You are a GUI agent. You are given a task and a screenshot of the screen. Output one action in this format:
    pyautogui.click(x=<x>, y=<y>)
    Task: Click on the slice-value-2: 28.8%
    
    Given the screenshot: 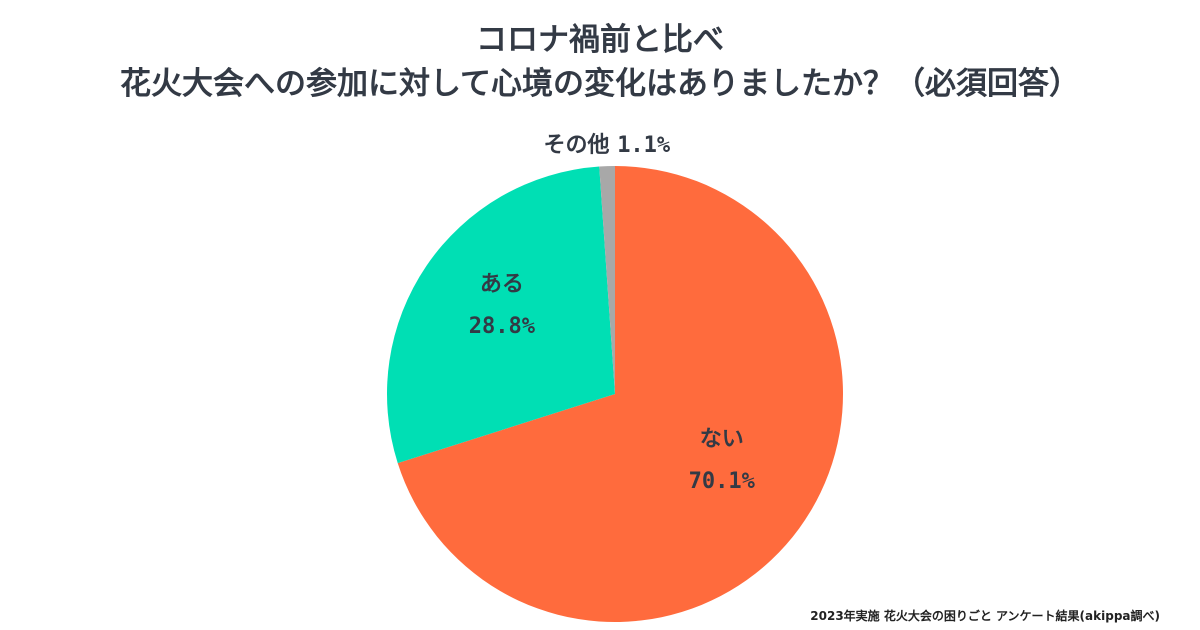 What is the action you would take?
    pyautogui.click(x=502, y=326)
    